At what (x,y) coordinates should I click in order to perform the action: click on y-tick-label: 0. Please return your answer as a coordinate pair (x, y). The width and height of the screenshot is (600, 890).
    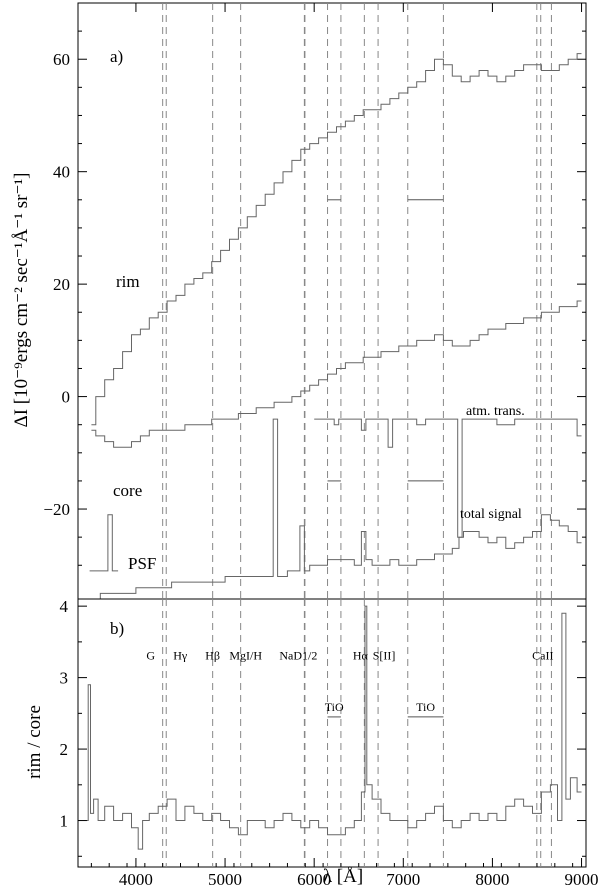
    Looking at the image, I should click on (66, 397).